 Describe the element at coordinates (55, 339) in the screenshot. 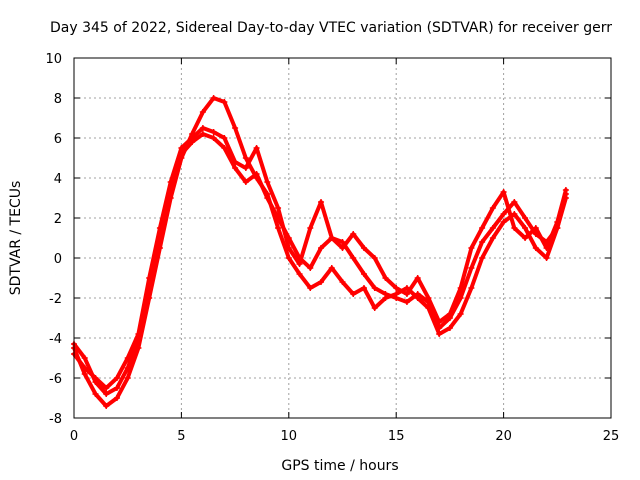

I see `y-tick-label: -4` at that location.